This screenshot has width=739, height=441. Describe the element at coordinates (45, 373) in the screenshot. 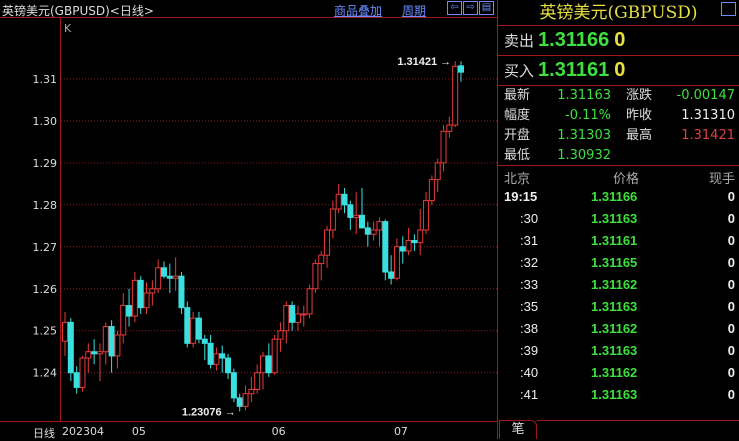

I see `y-tick-label: 1.24` at that location.